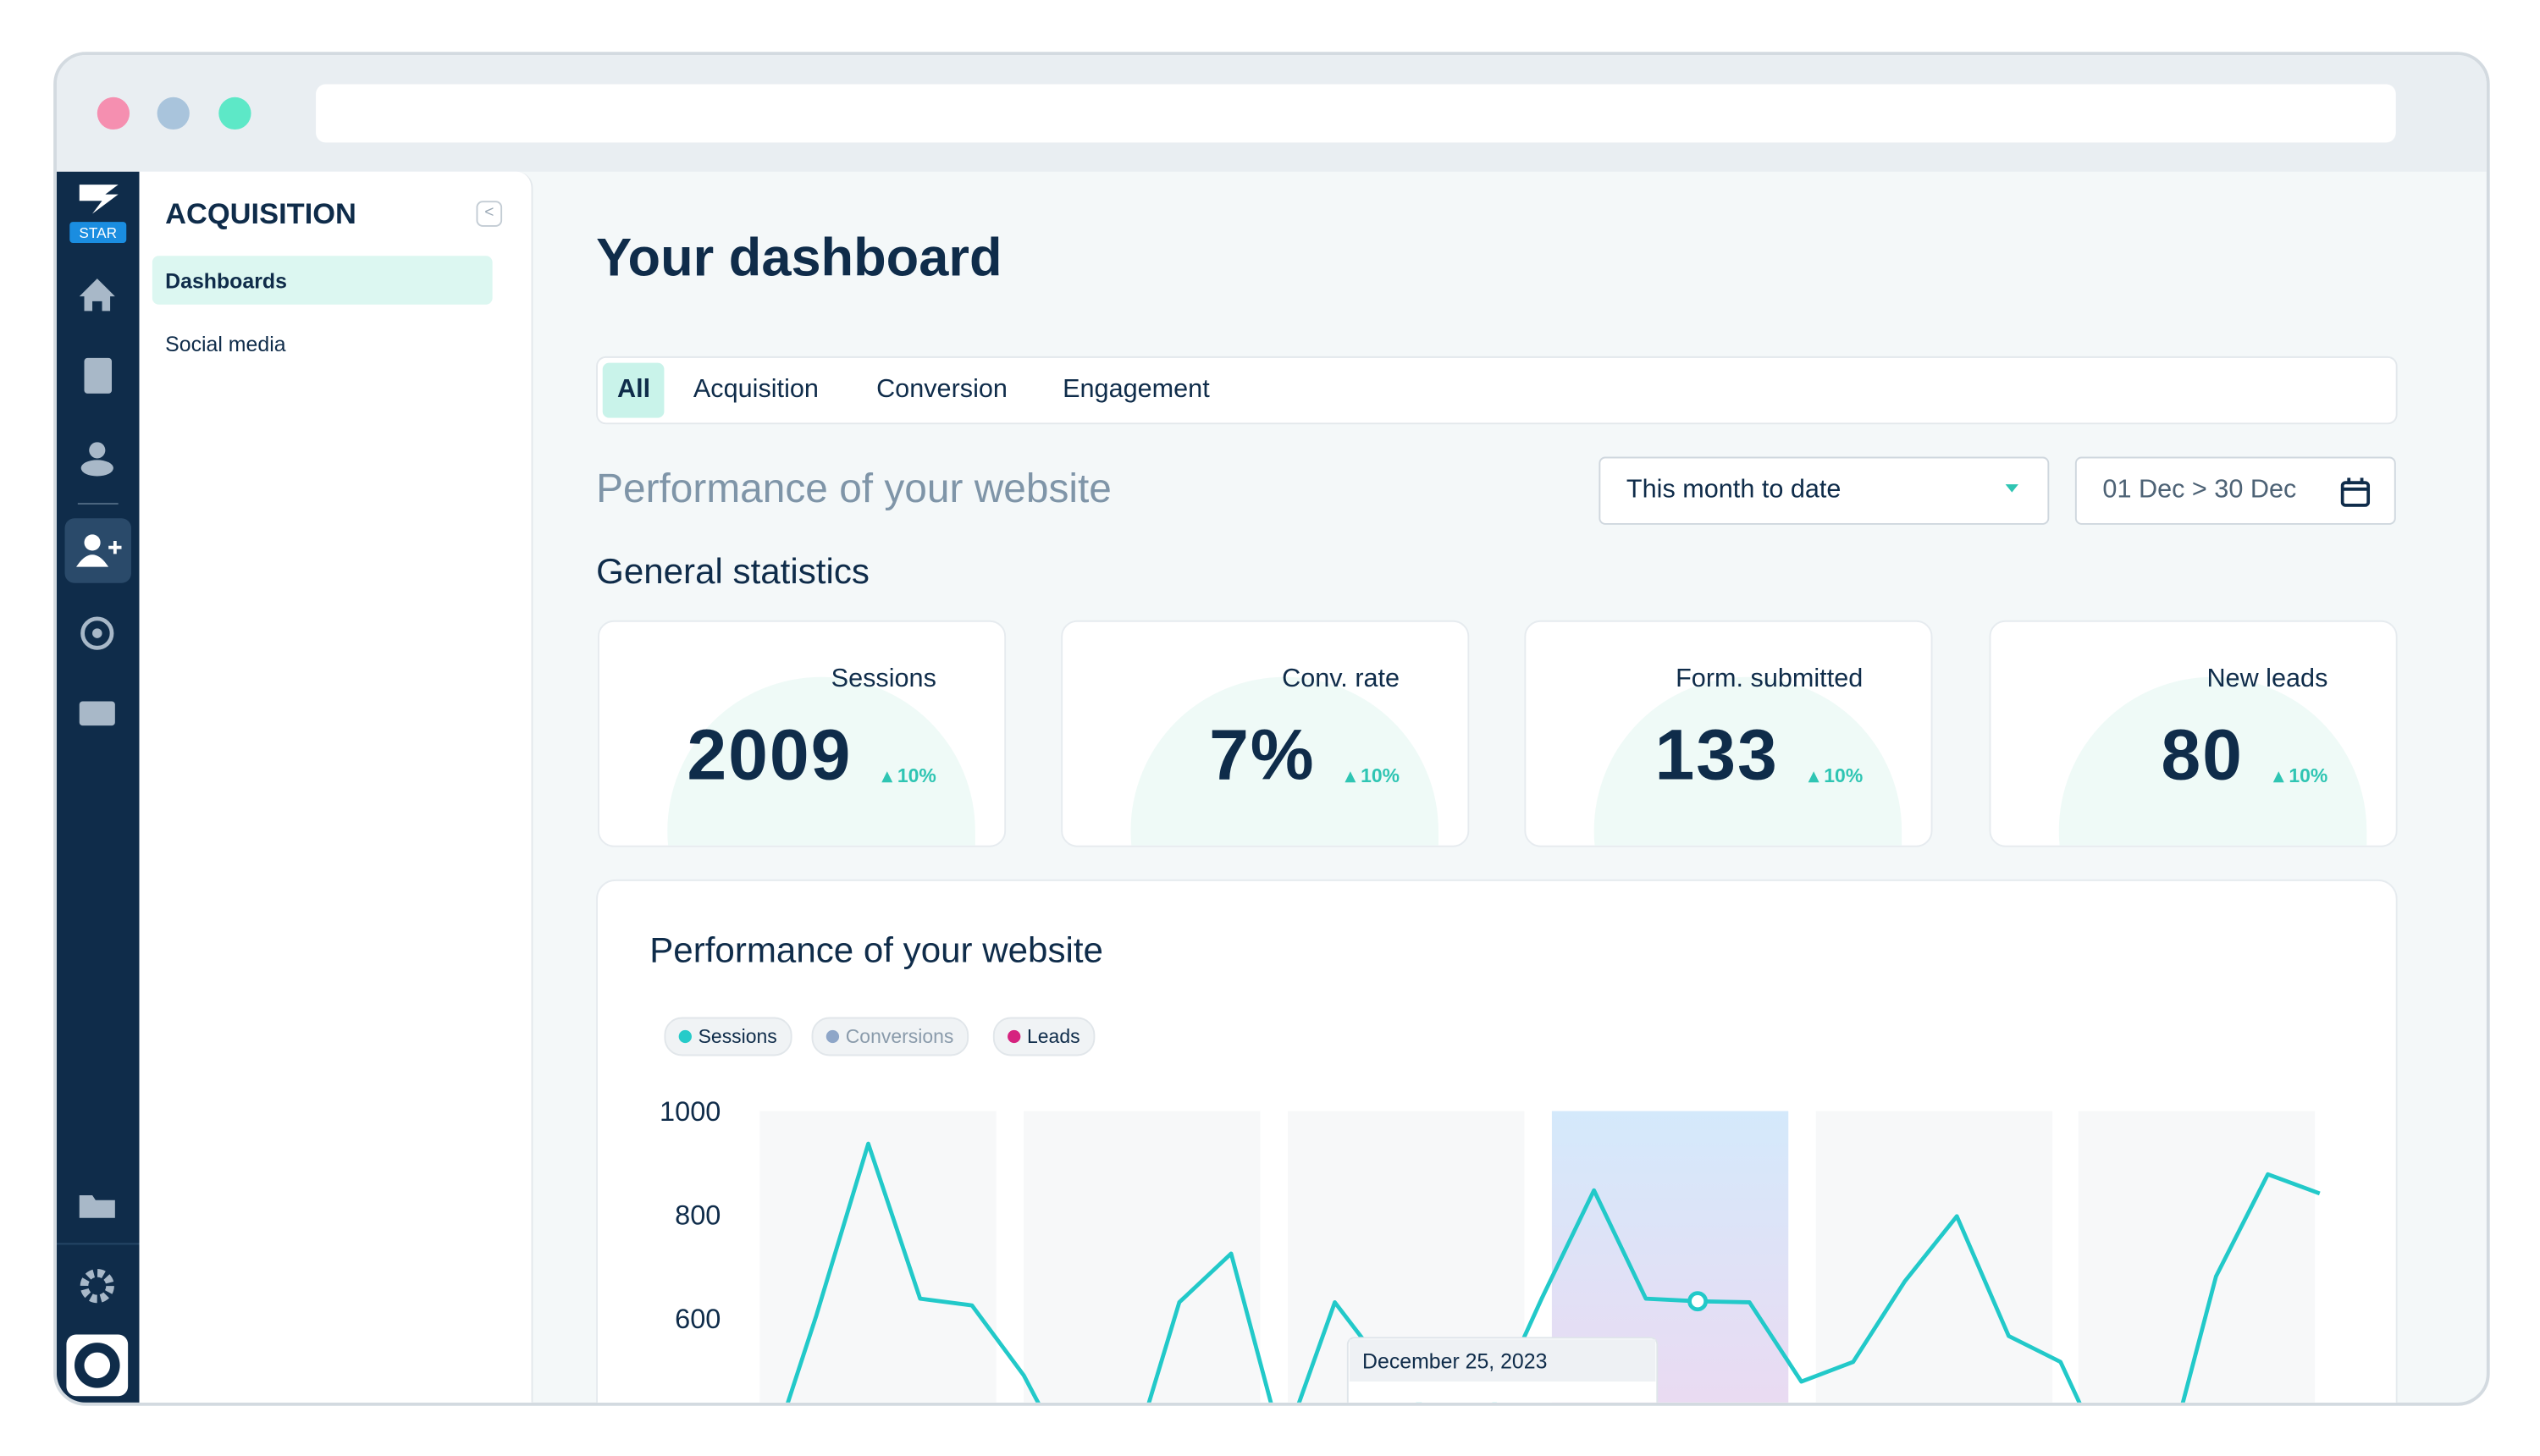 The image size is (2540, 1456). Describe the element at coordinates (98, 554) in the screenshot. I see `add-user-plus` at that location.